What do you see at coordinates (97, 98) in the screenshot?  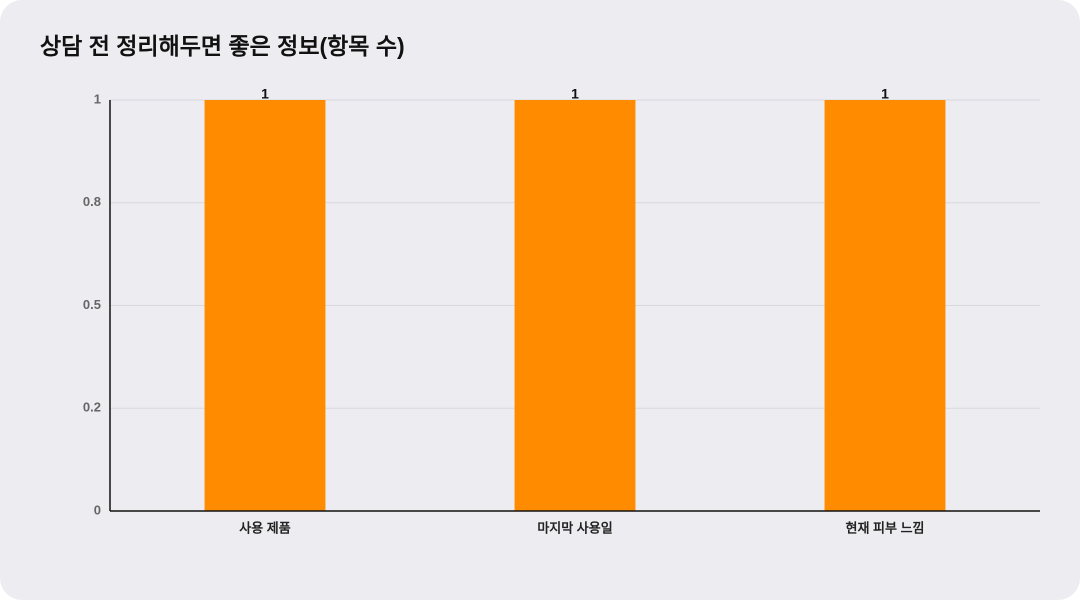 I see `y-tick-label: 1` at bounding box center [97, 98].